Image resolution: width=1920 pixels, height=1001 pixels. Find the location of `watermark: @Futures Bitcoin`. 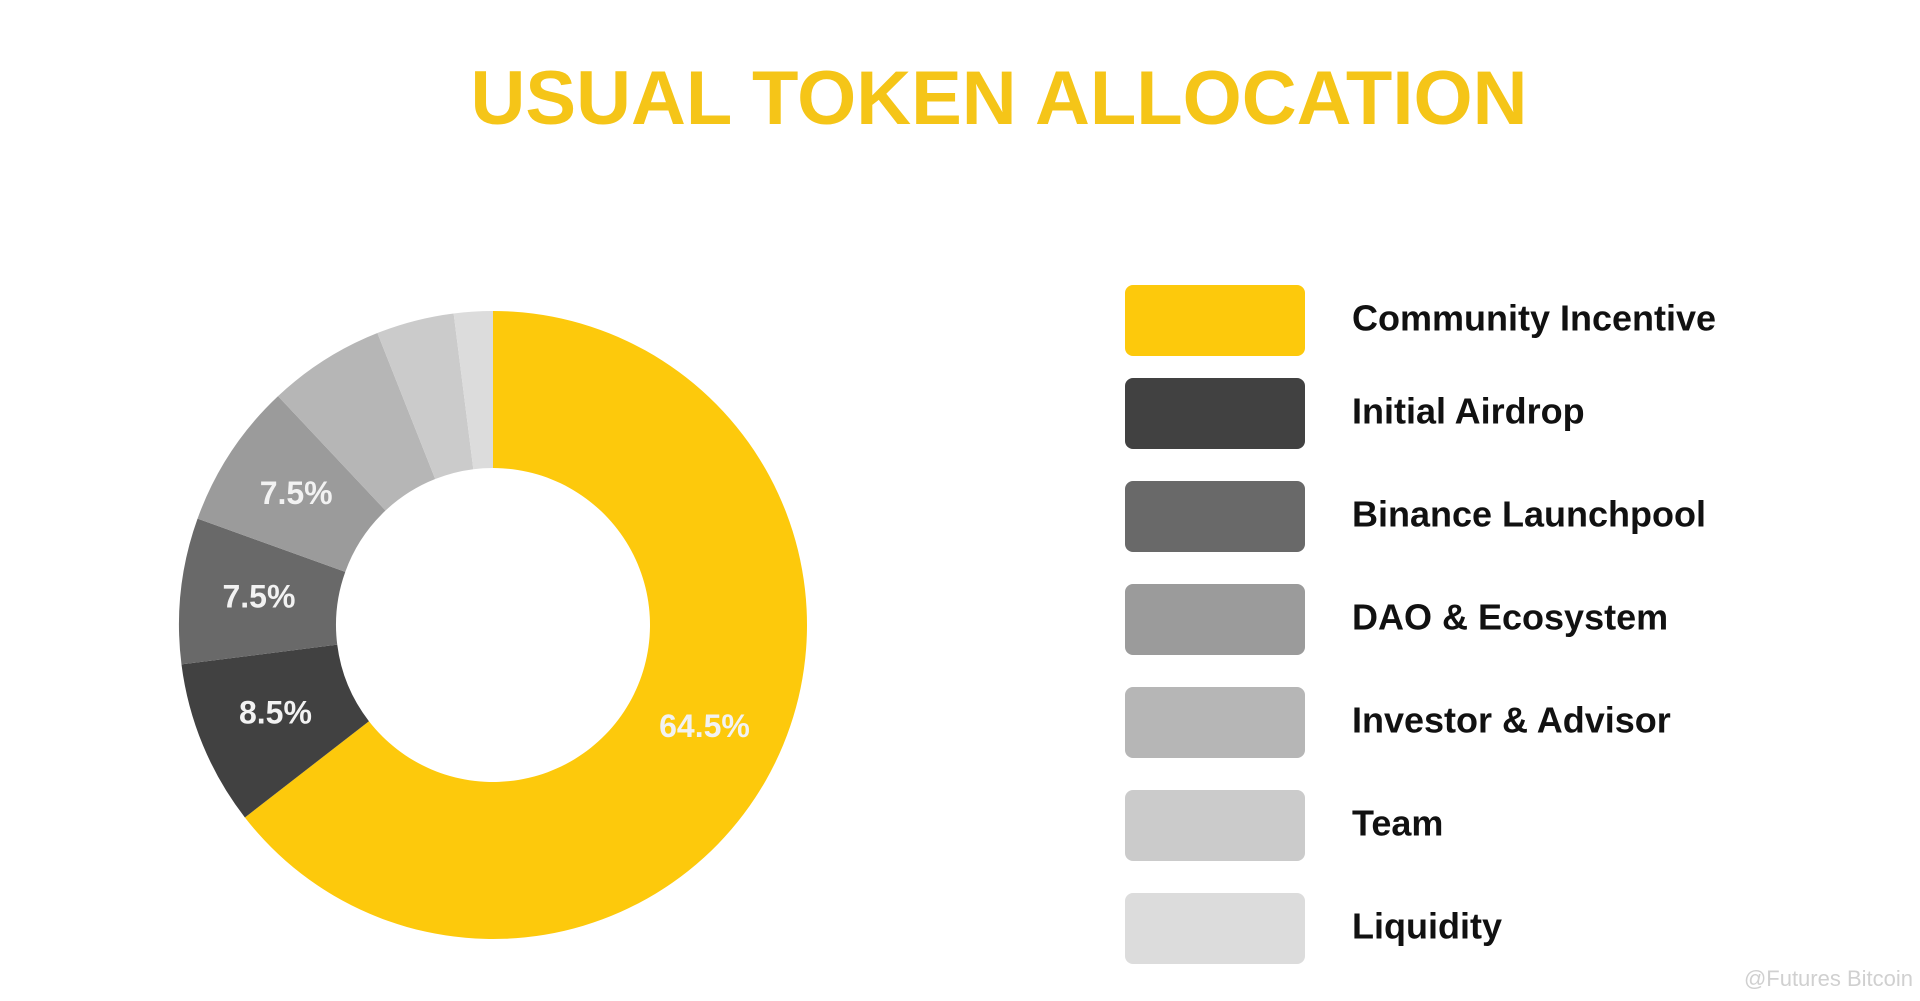

watermark: @Futures Bitcoin is located at coordinates (1828, 978).